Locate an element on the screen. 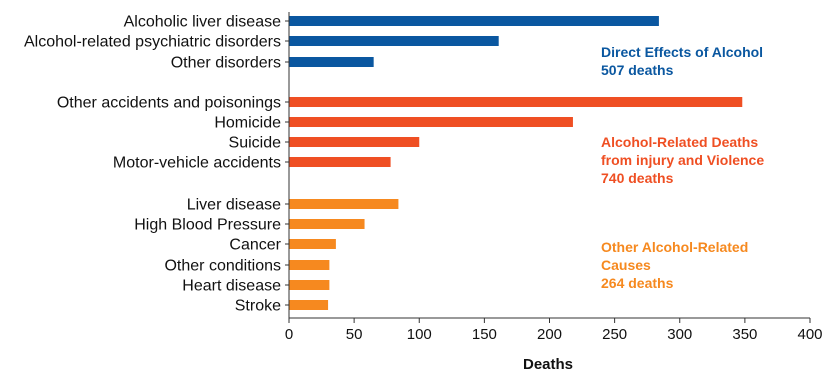  group-label-line: 507 deaths is located at coordinates (637, 70).